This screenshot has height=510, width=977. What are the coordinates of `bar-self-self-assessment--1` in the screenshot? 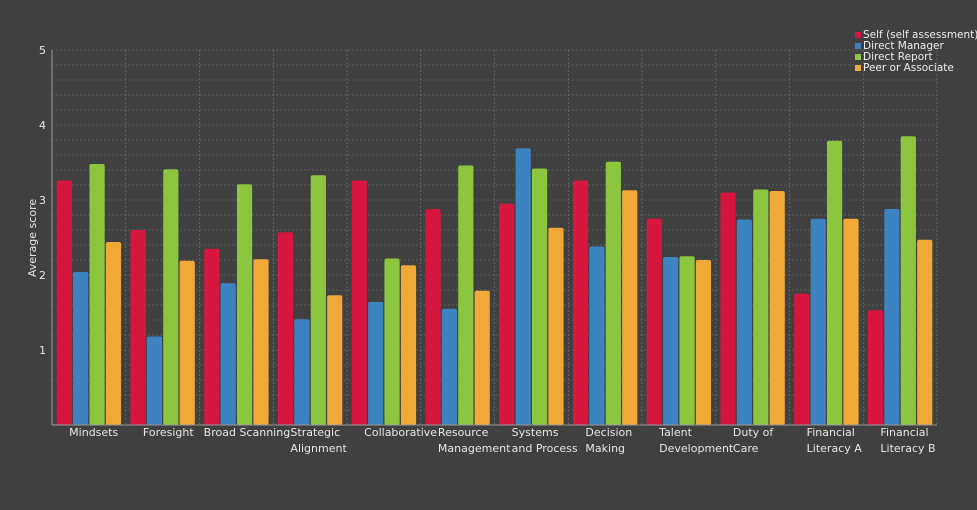 It's located at (138, 327).